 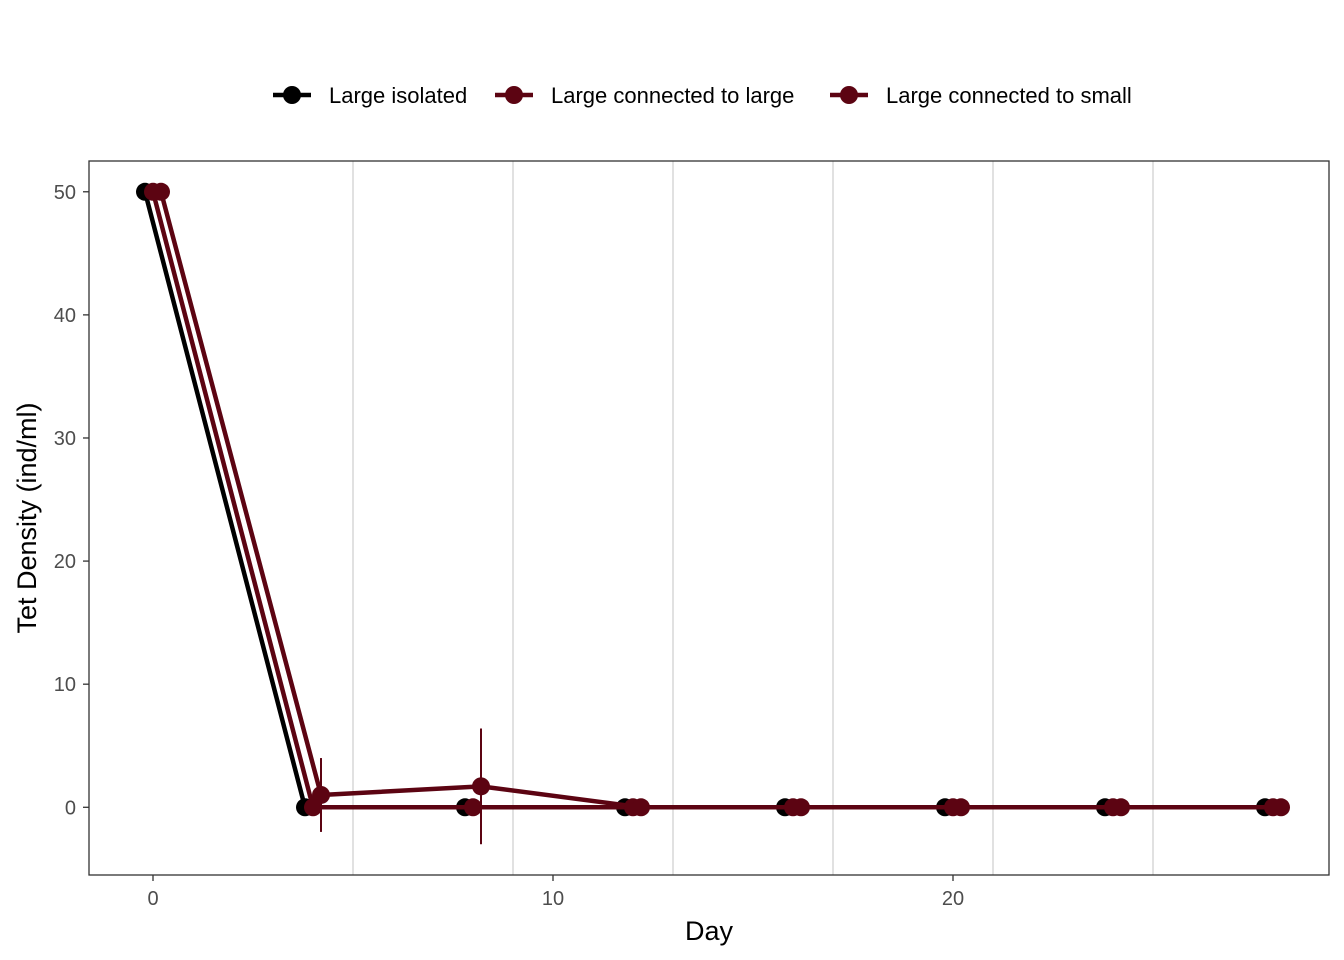 I want to click on y-tick-label-4: 40, so click(x=65, y=316).